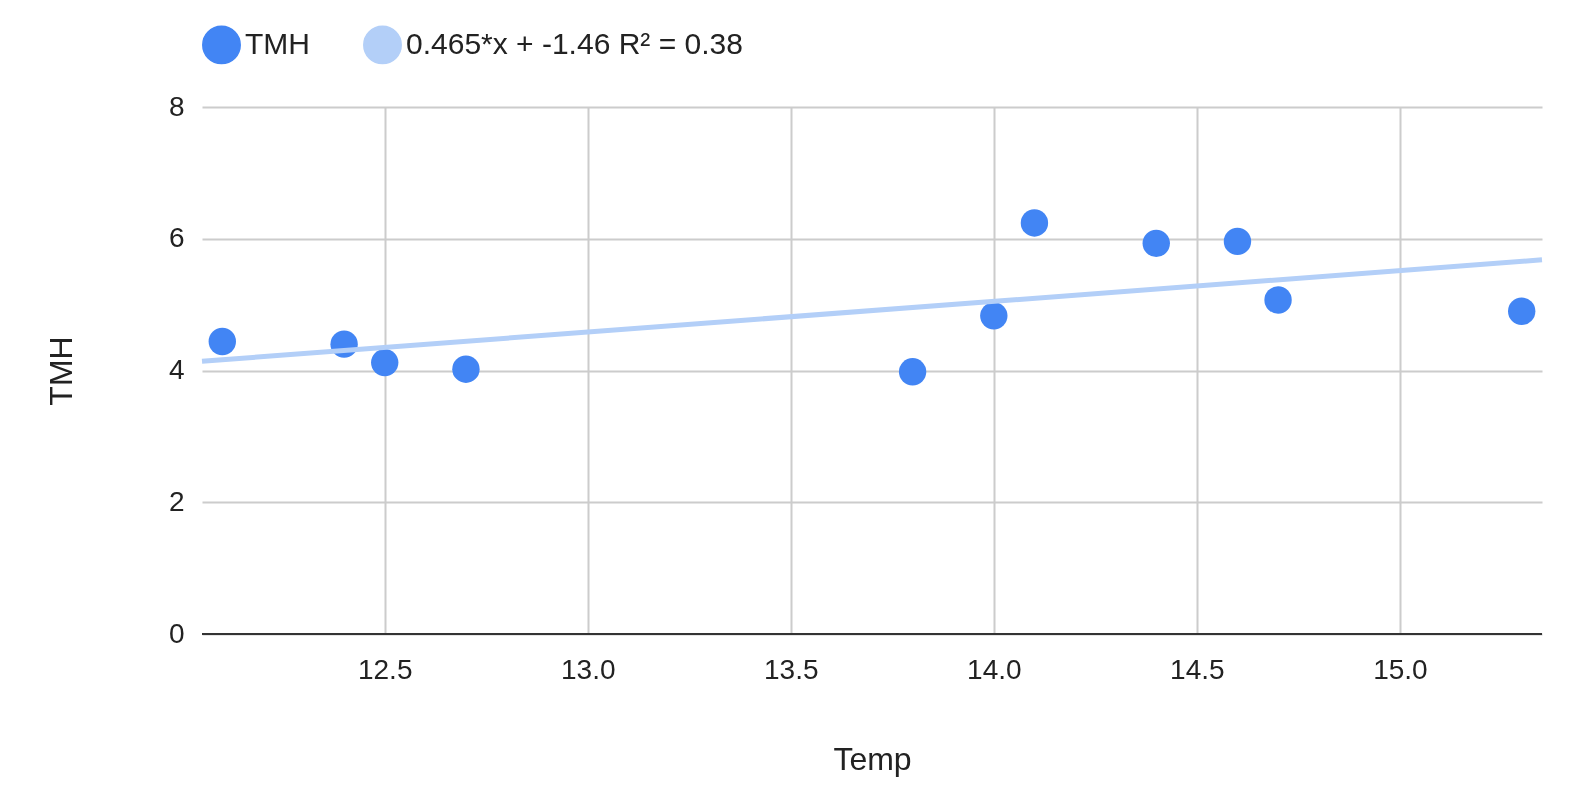 This screenshot has width=1583, height=806. Describe the element at coordinates (1400, 669) in the screenshot. I see `x-tick-label: 15.0` at that location.